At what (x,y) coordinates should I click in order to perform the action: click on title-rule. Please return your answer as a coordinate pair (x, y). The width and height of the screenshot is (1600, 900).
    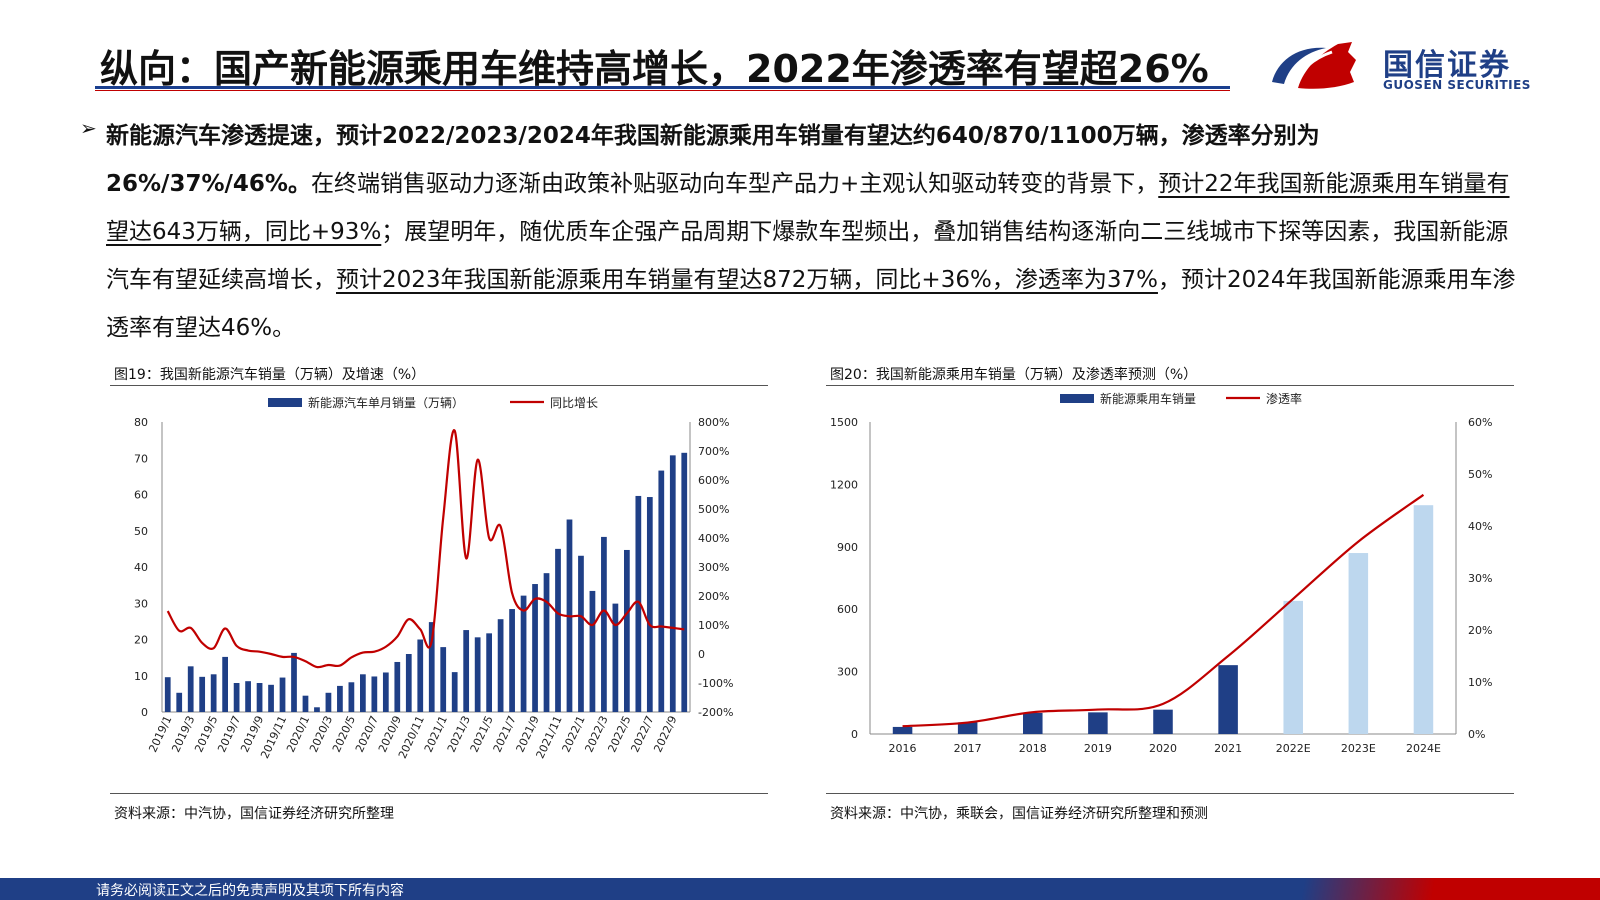
    Looking at the image, I should click on (662, 87).